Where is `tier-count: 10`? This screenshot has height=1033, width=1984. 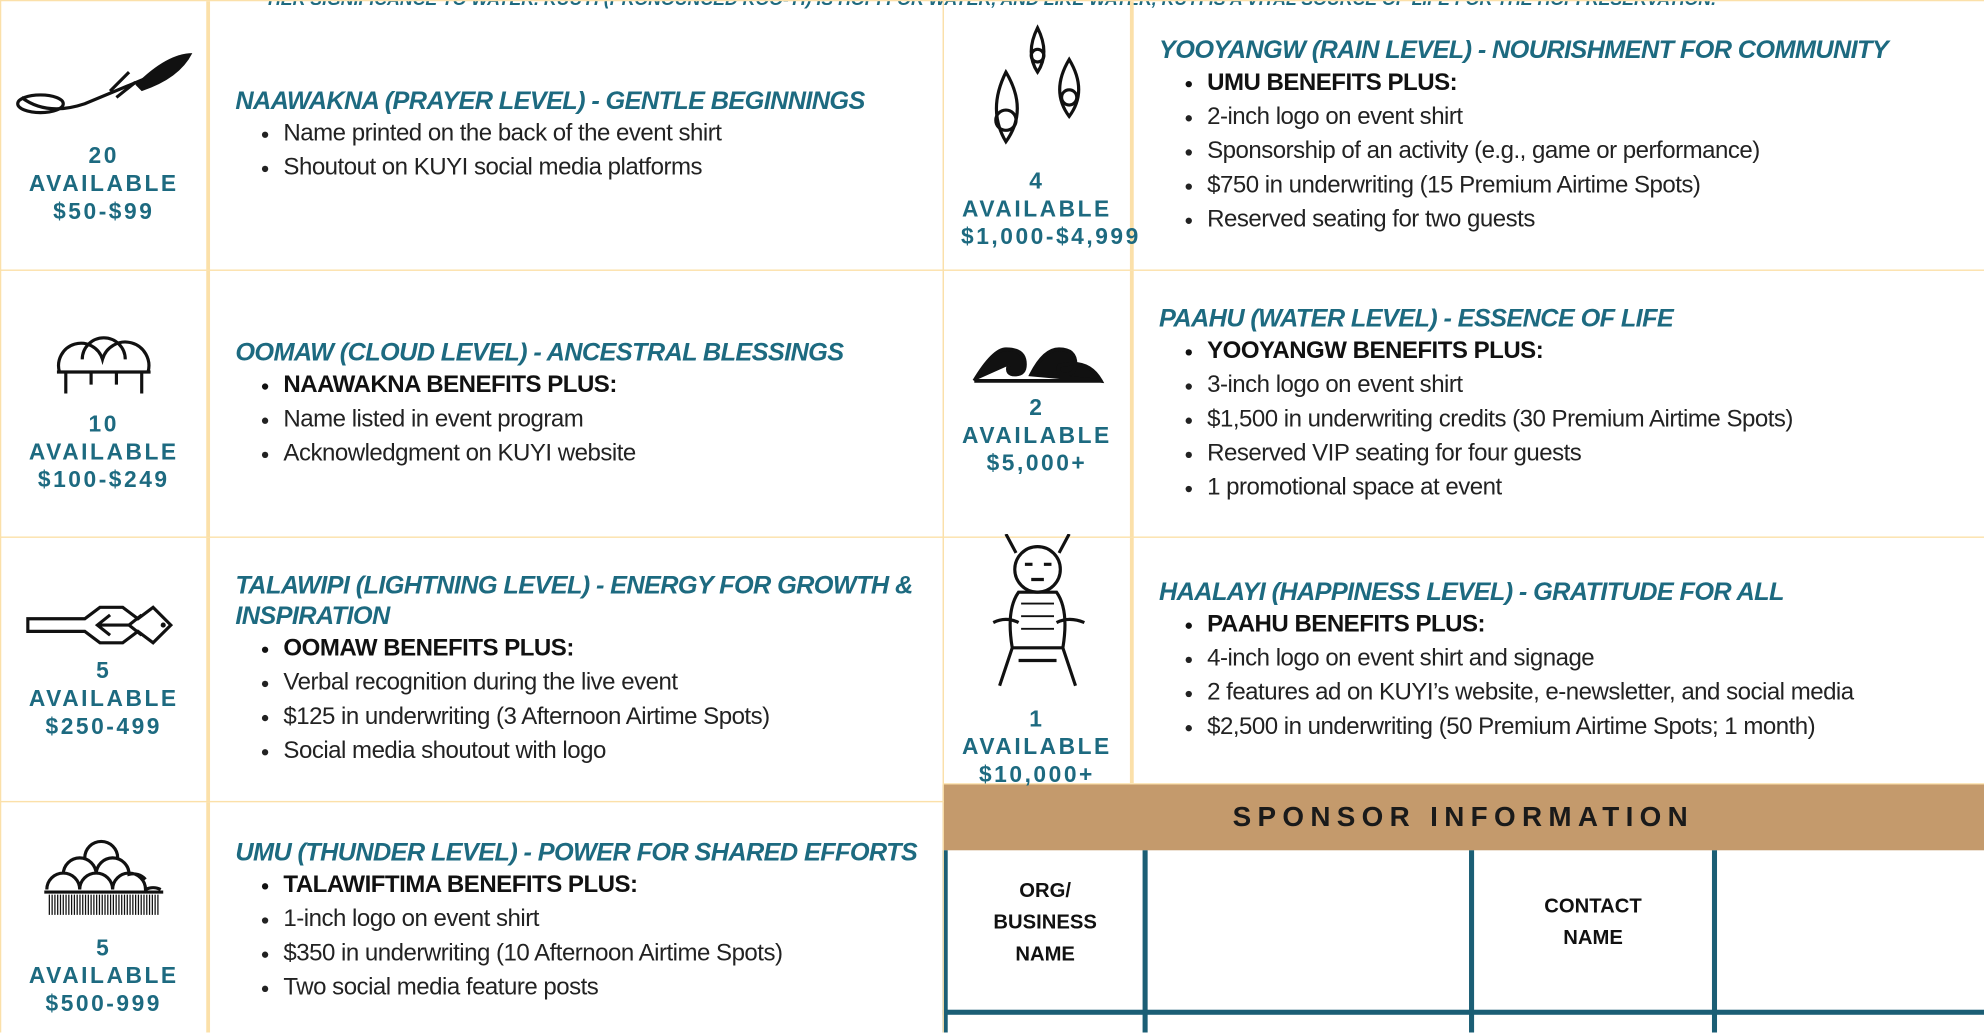 tier-count: 10 is located at coordinates (103, 423).